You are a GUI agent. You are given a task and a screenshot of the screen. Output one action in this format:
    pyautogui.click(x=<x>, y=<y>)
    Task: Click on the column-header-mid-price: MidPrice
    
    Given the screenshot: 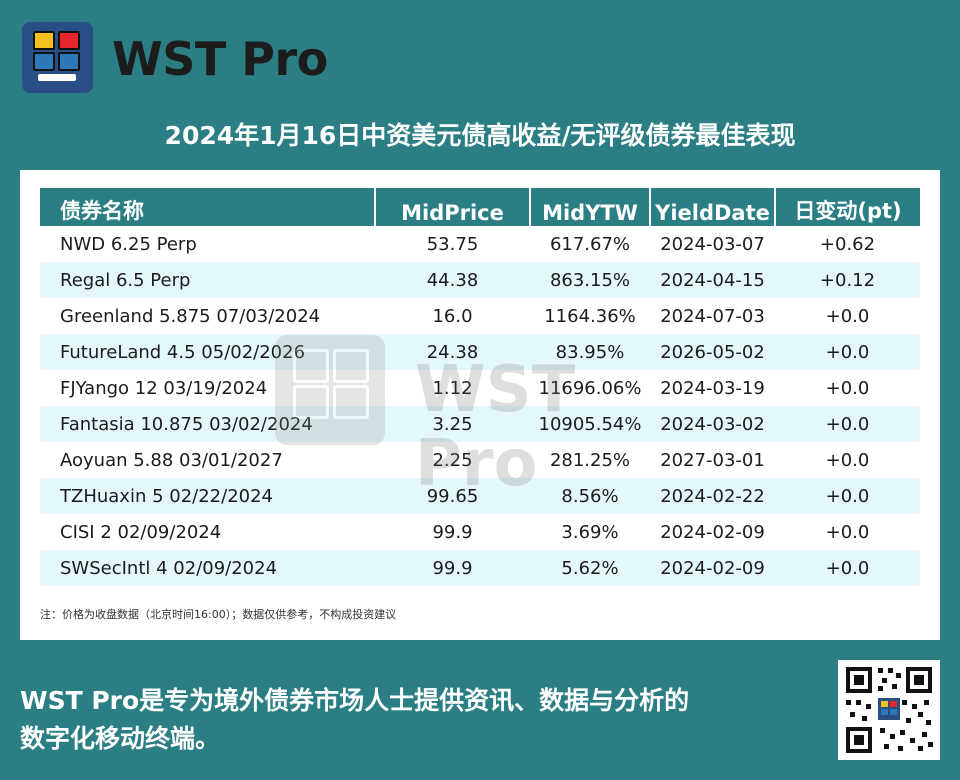 What is the action you would take?
    pyautogui.click(x=453, y=207)
    